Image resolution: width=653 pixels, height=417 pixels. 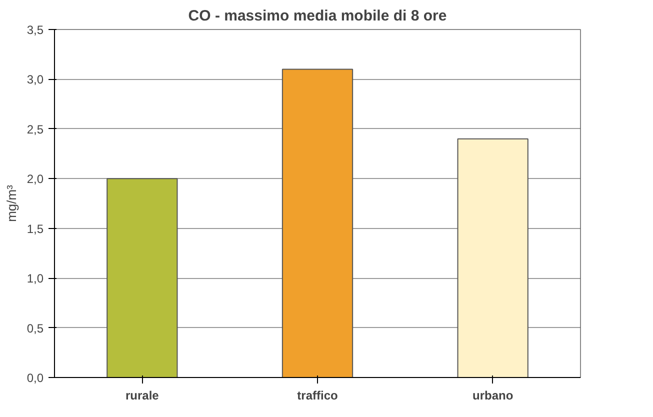 I want to click on y-tick-label: 0,5, so click(x=35, y=328).